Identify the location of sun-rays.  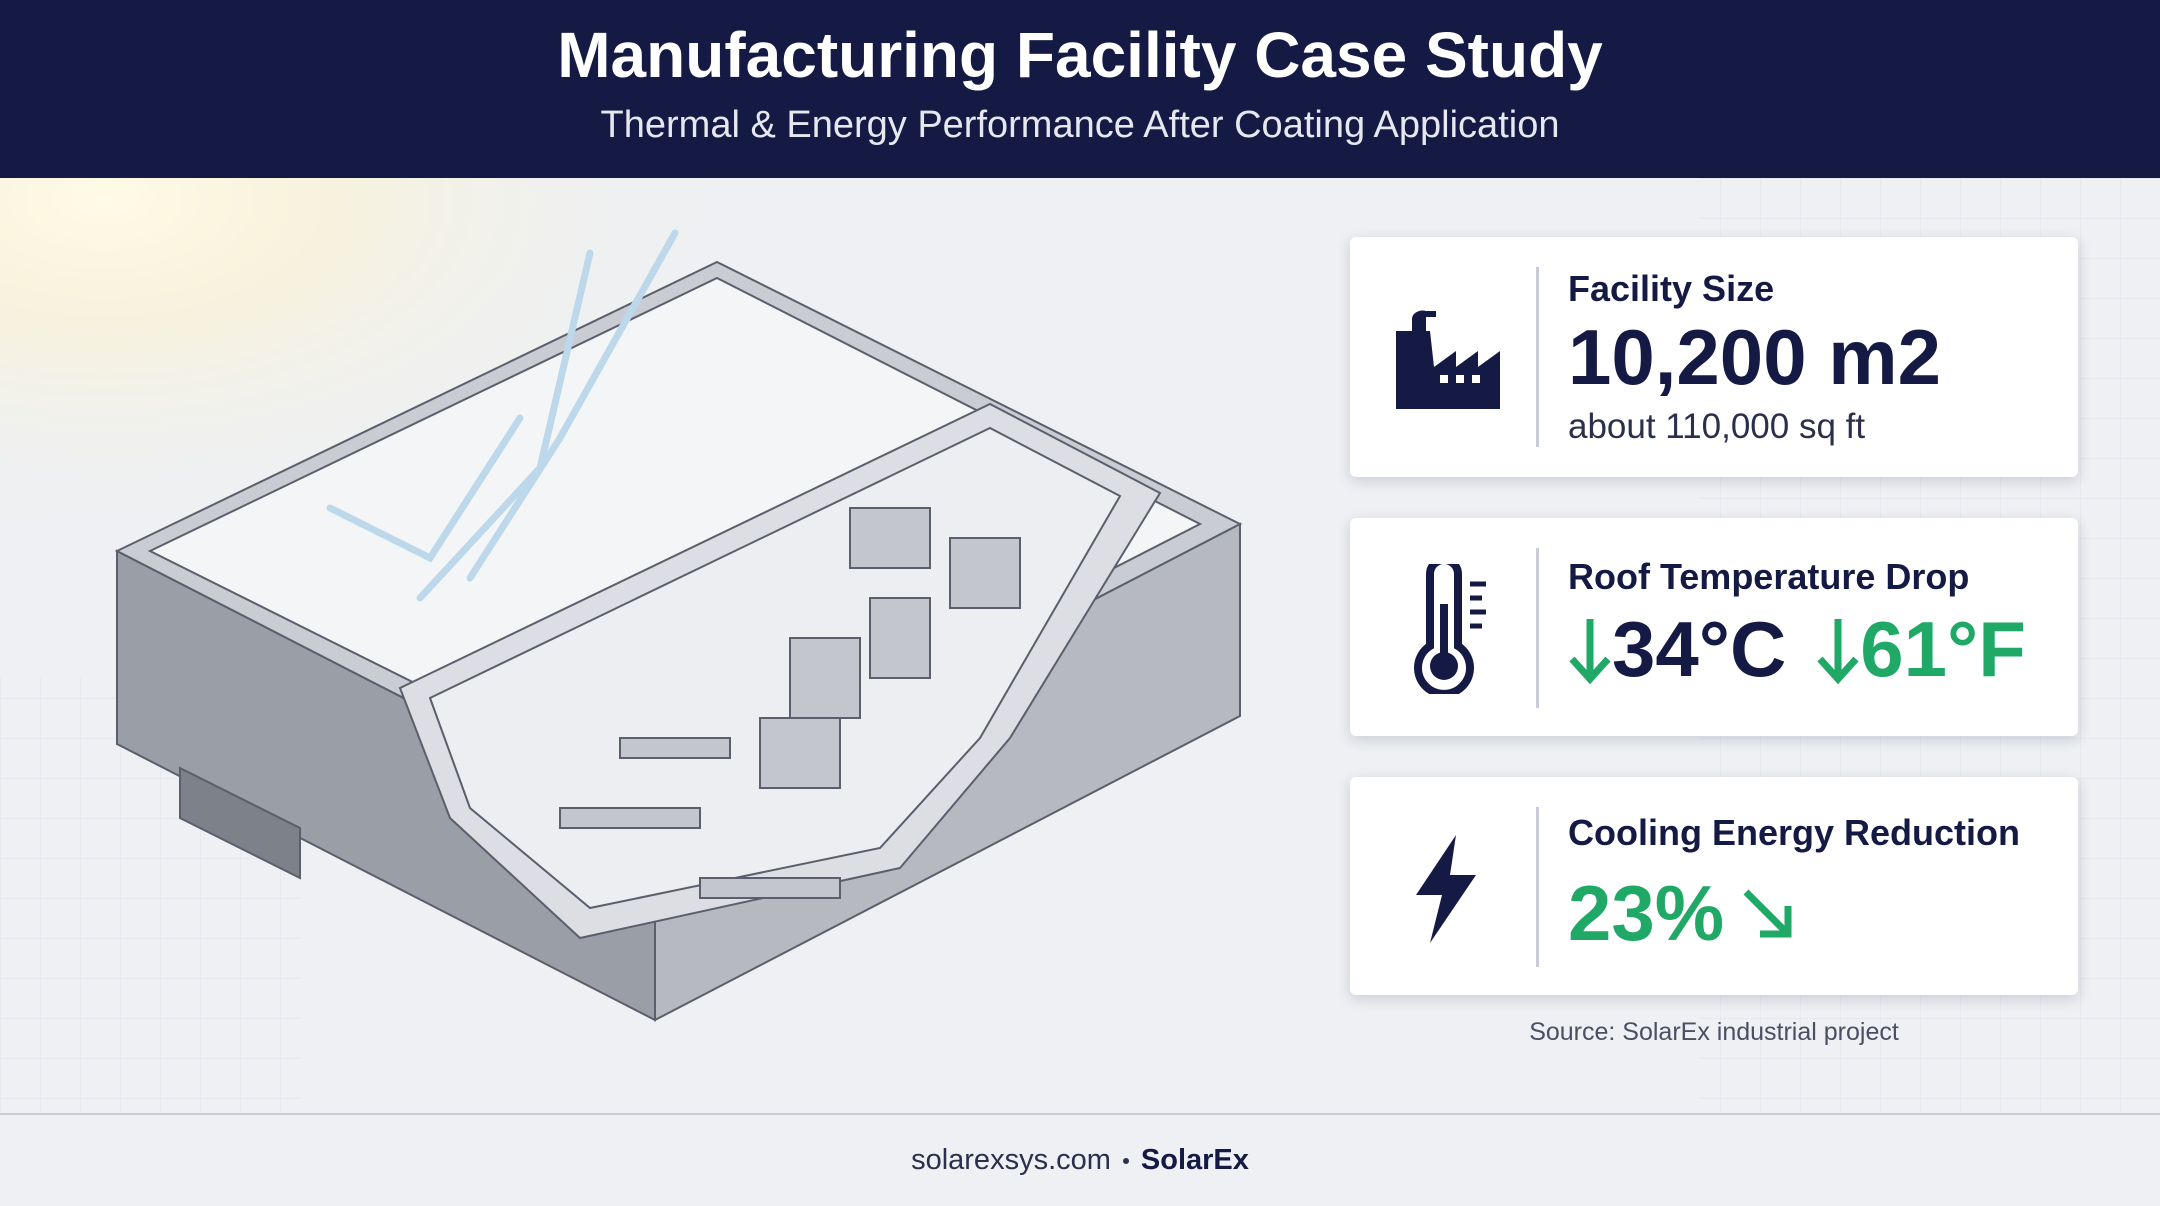
(502, 415).